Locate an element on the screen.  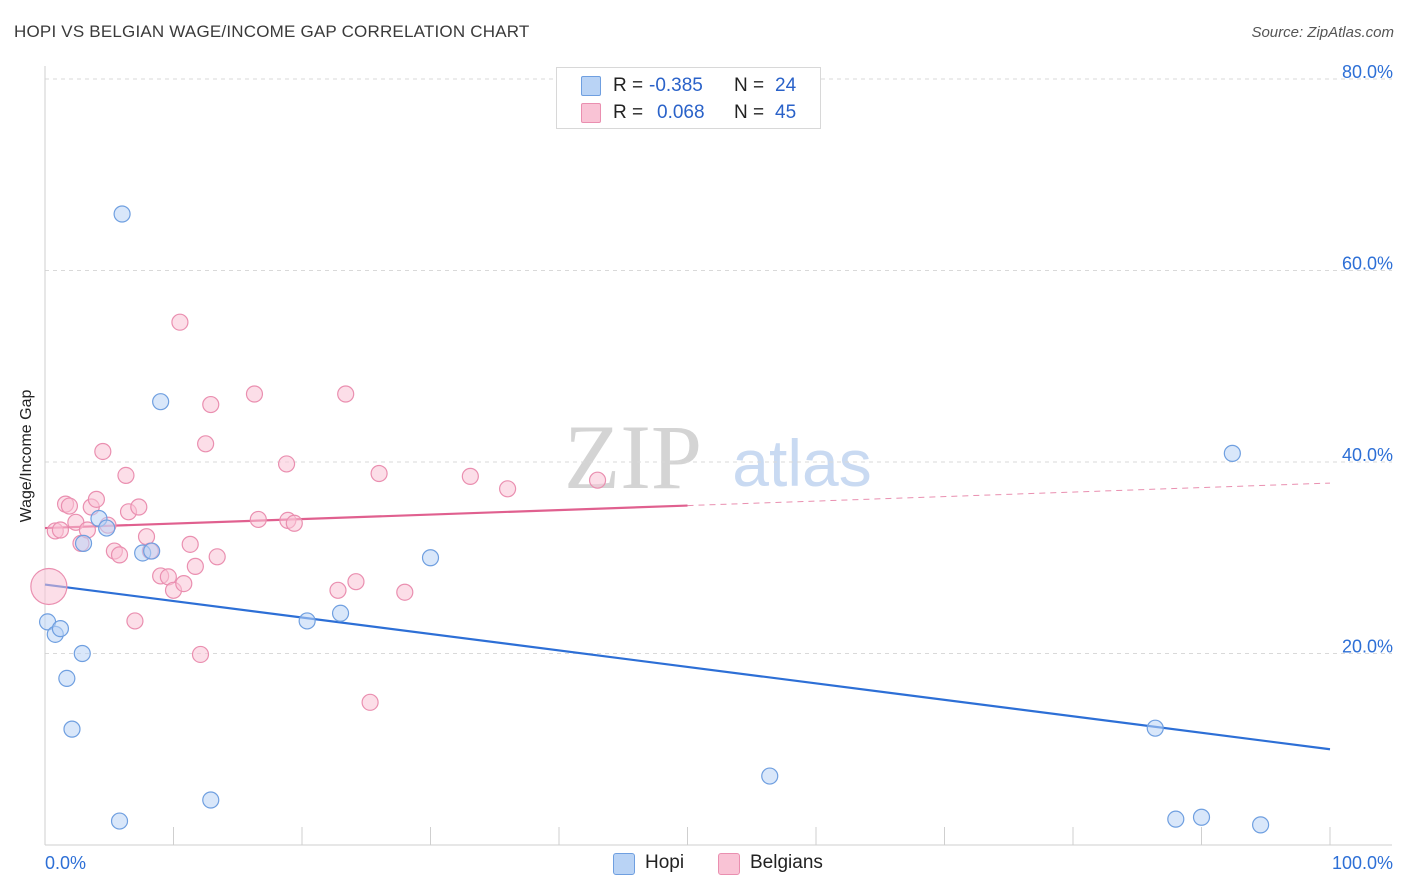
hopi-r-label: R = is located at coordinates (628, 85).